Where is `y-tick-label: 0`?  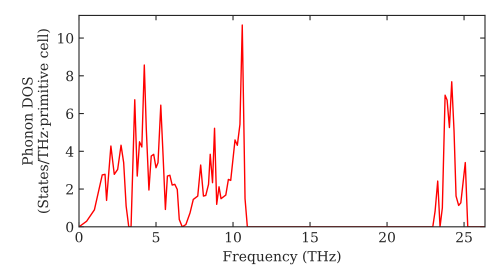 y-tick-label: 0 is located at coordinates (70, 227).